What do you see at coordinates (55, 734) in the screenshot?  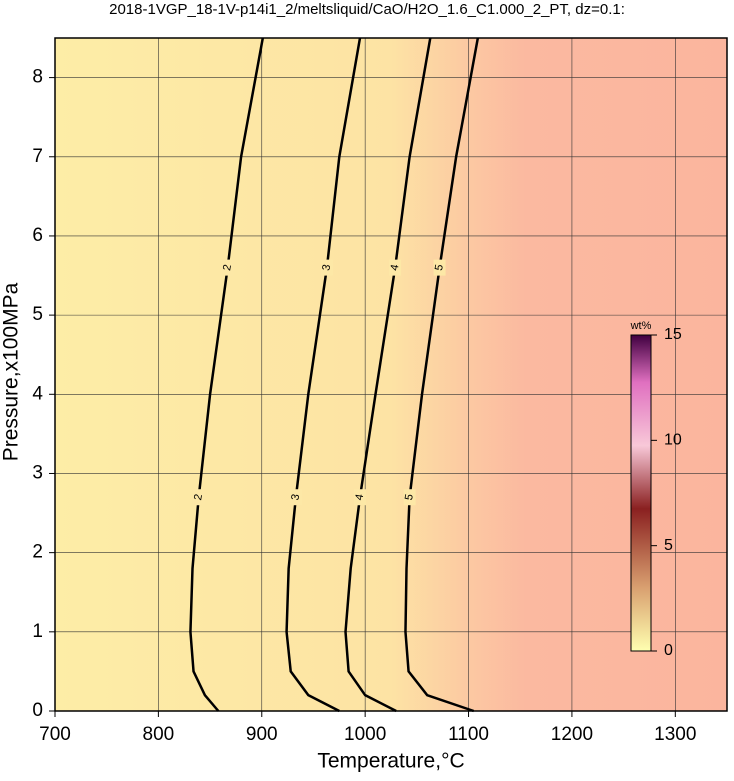 I see `x-tick-label: 700` at bounding box center [55, 734].